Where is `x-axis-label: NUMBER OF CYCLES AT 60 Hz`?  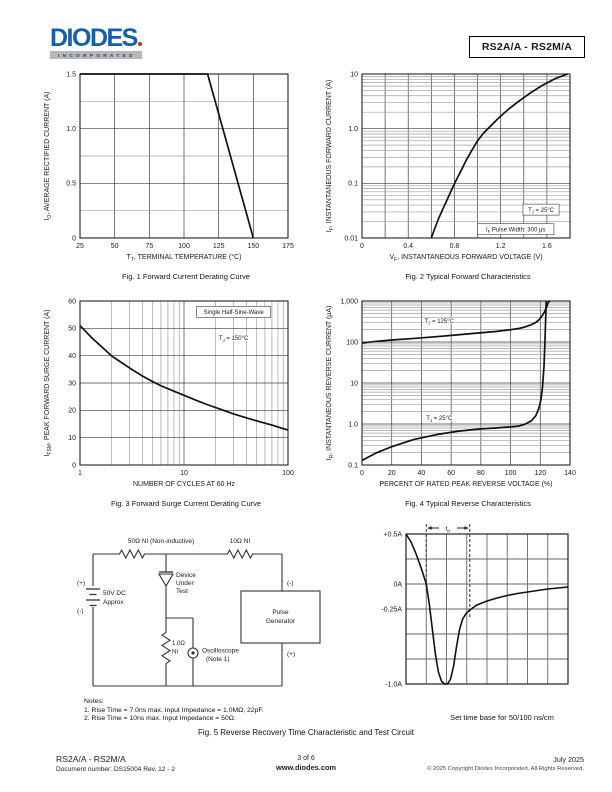 x-axis-label: NUMBER OF CYCLES AT 60 Hz is located at coordinates (184, 484).